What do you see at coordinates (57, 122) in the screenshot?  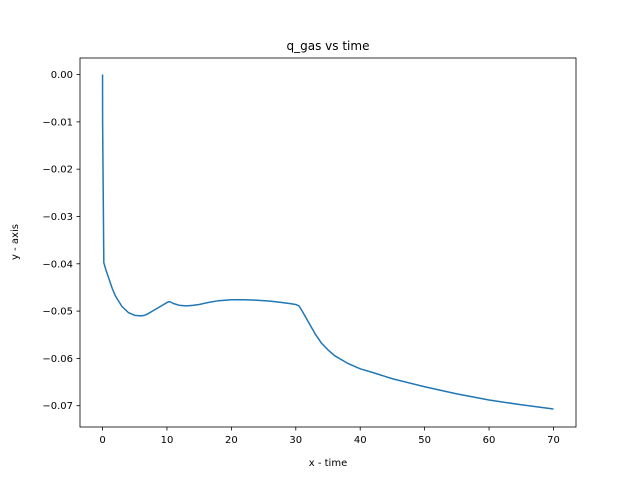 I see `y-tick-label: −0.01` at bounding box center [57, 122].